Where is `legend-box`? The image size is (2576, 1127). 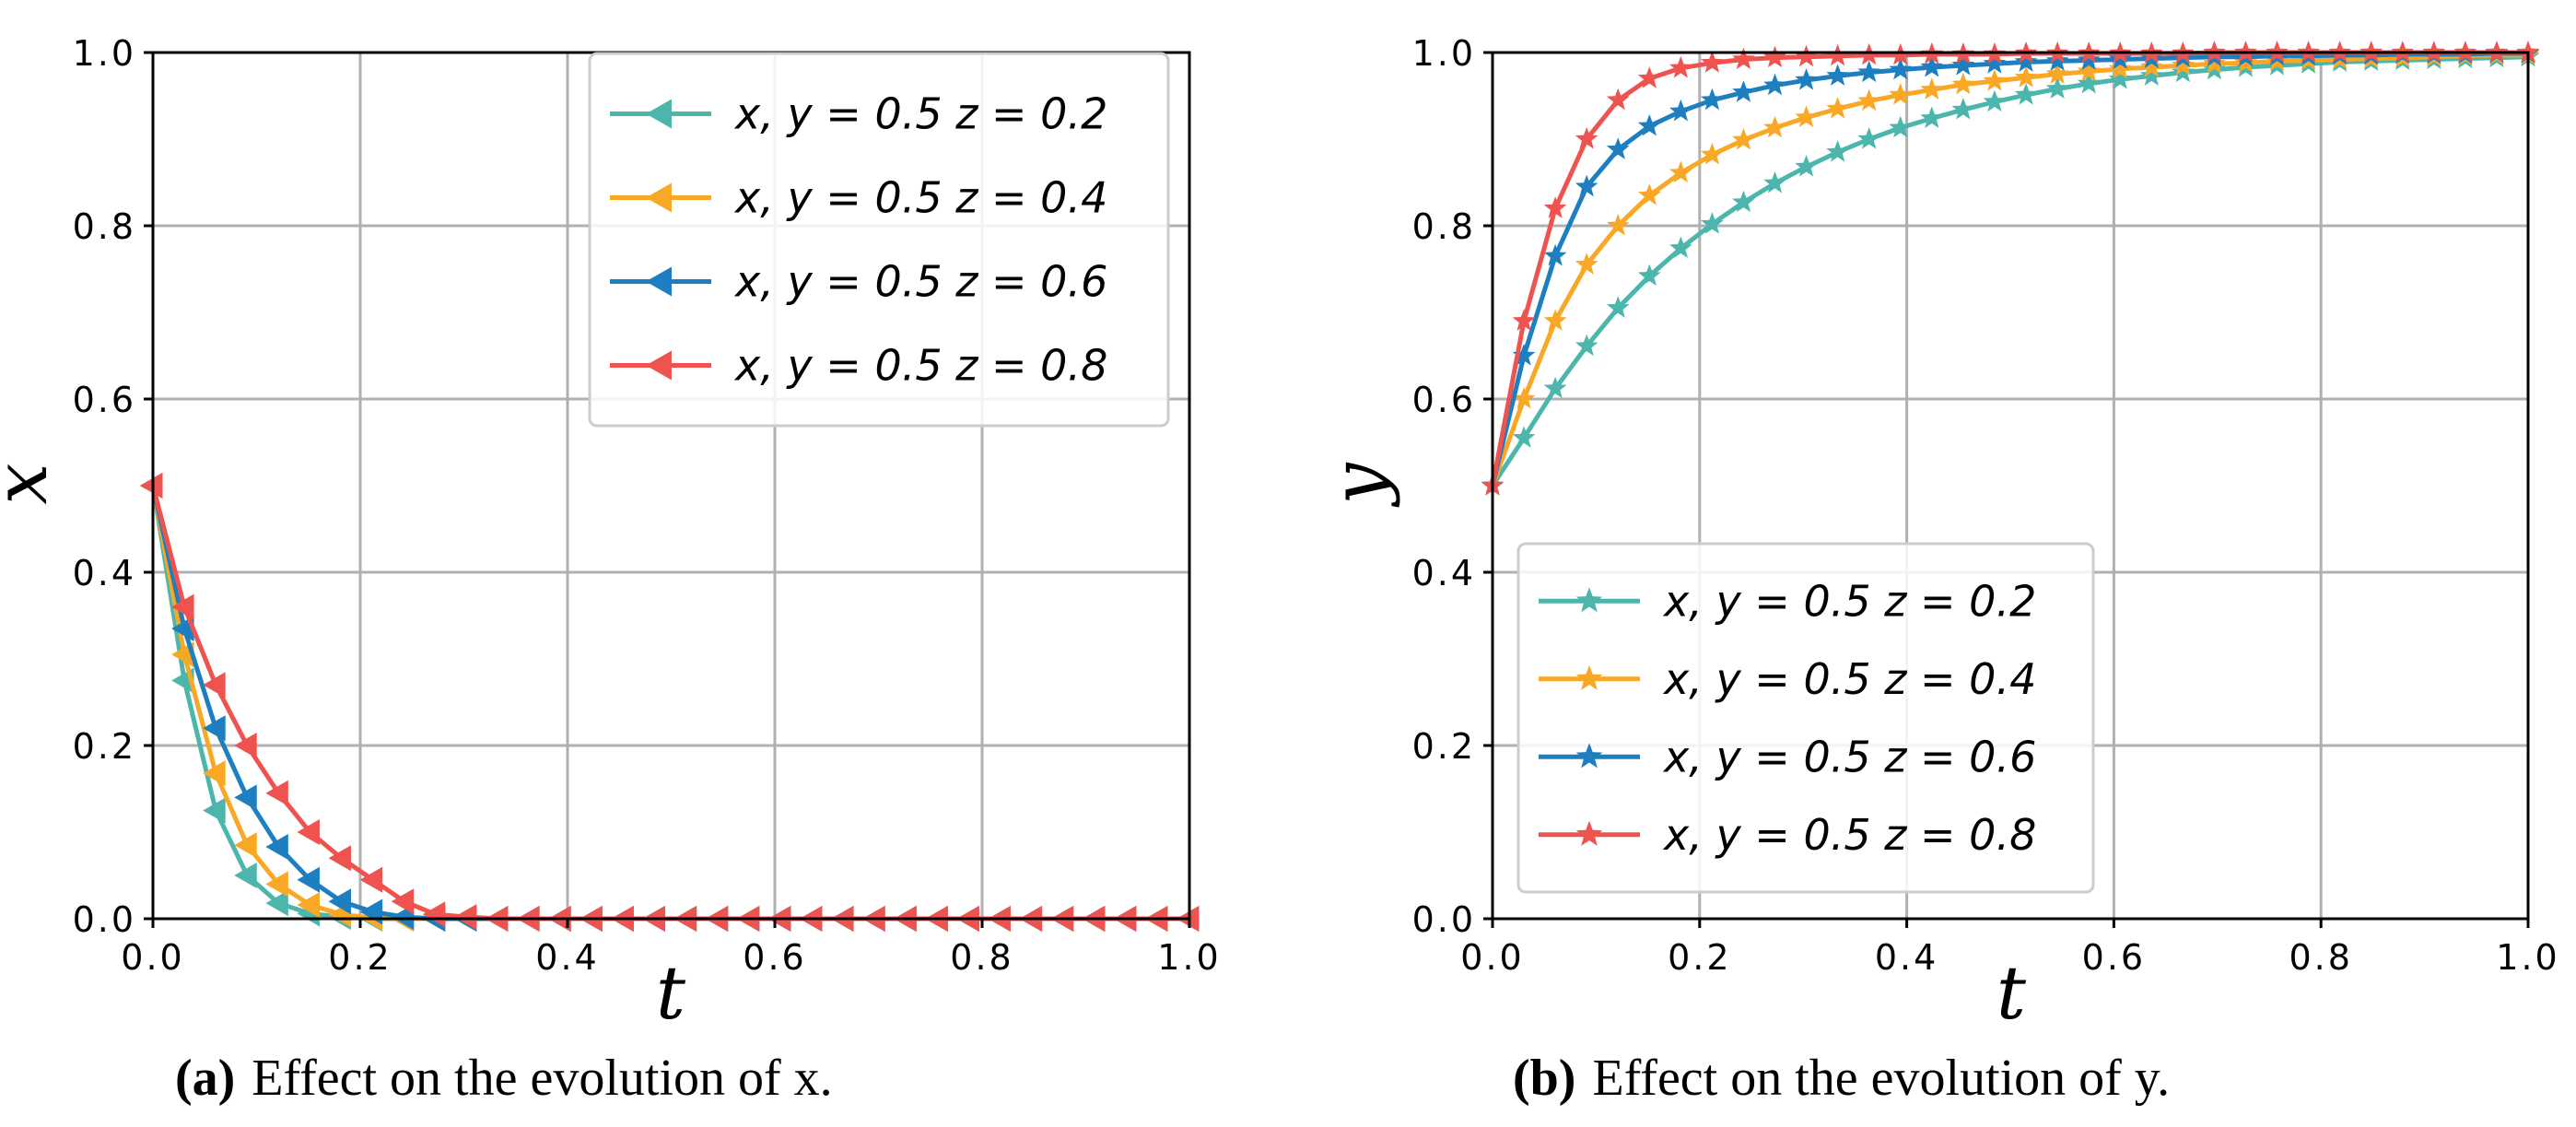
legend-box is located at coordinates (1805, 718).